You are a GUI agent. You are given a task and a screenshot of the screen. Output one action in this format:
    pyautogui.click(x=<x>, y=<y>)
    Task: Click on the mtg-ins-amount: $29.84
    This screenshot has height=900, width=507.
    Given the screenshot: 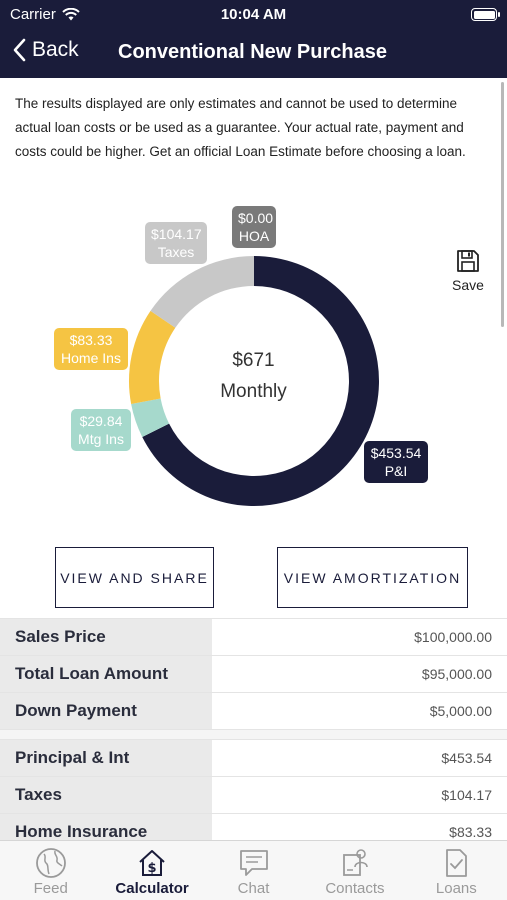 What is the action you would take?
    pyautogui.click(x=101, y=421)
    